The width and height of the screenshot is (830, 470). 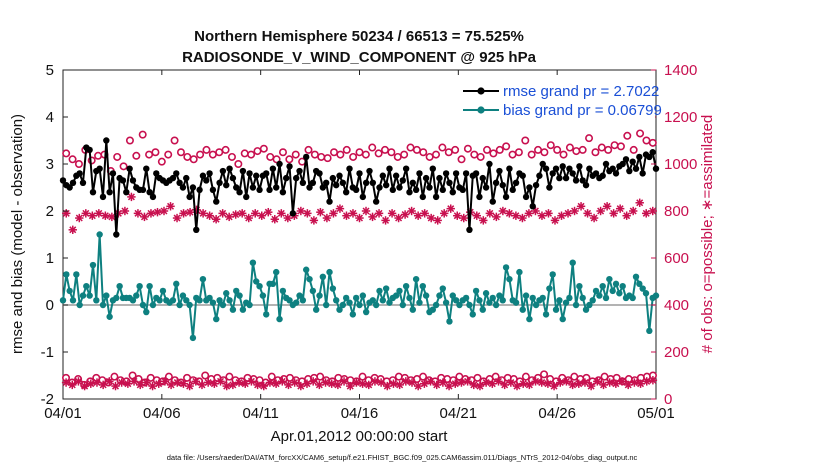 I want to click on y-tick-label: 5, so click(x=50, y=70).